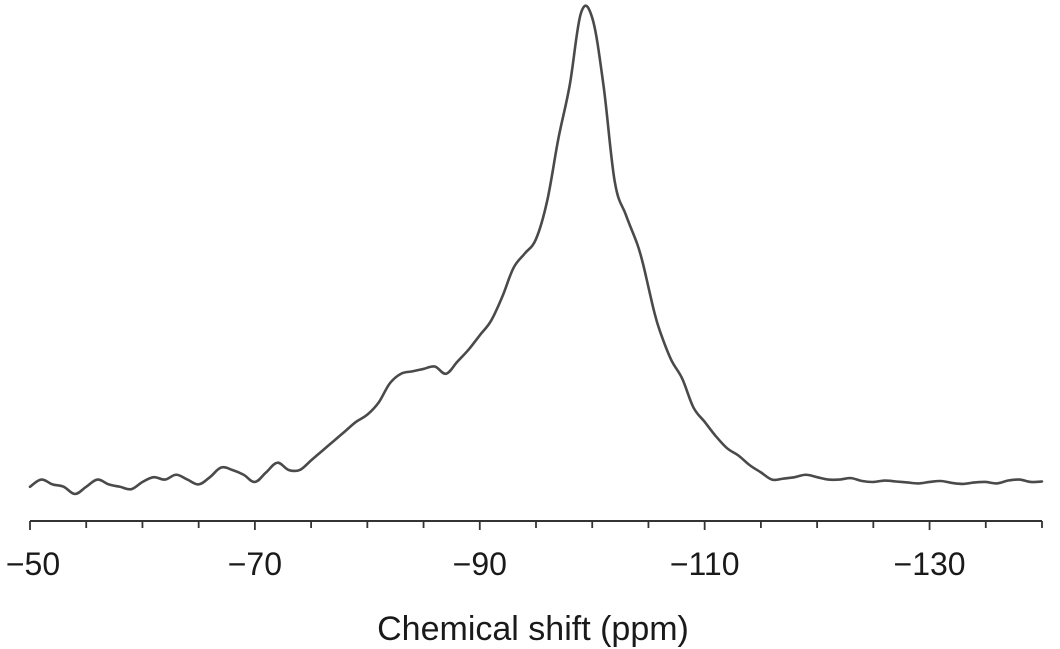 Image resolution: width=1060 pixels, height=649 pixels. Describe the element at coordinates (533, 629) in the screenshot. I see `x-axis-label: Chemical shift (ppm)` at that location.